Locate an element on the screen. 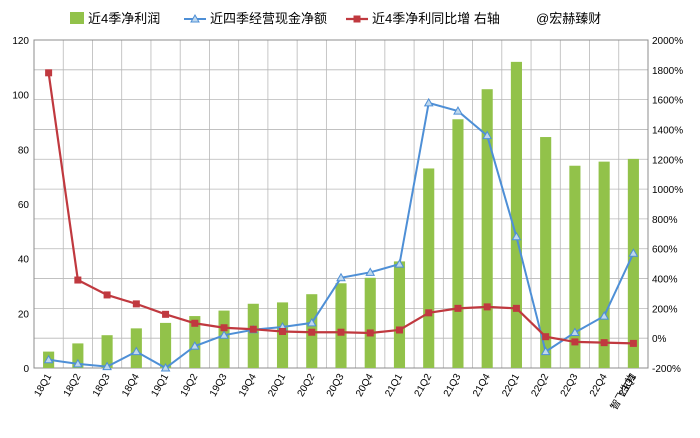 This screenshot has height=438, width=700. point-growth-21Q2 is located at coordinates (429, 313).